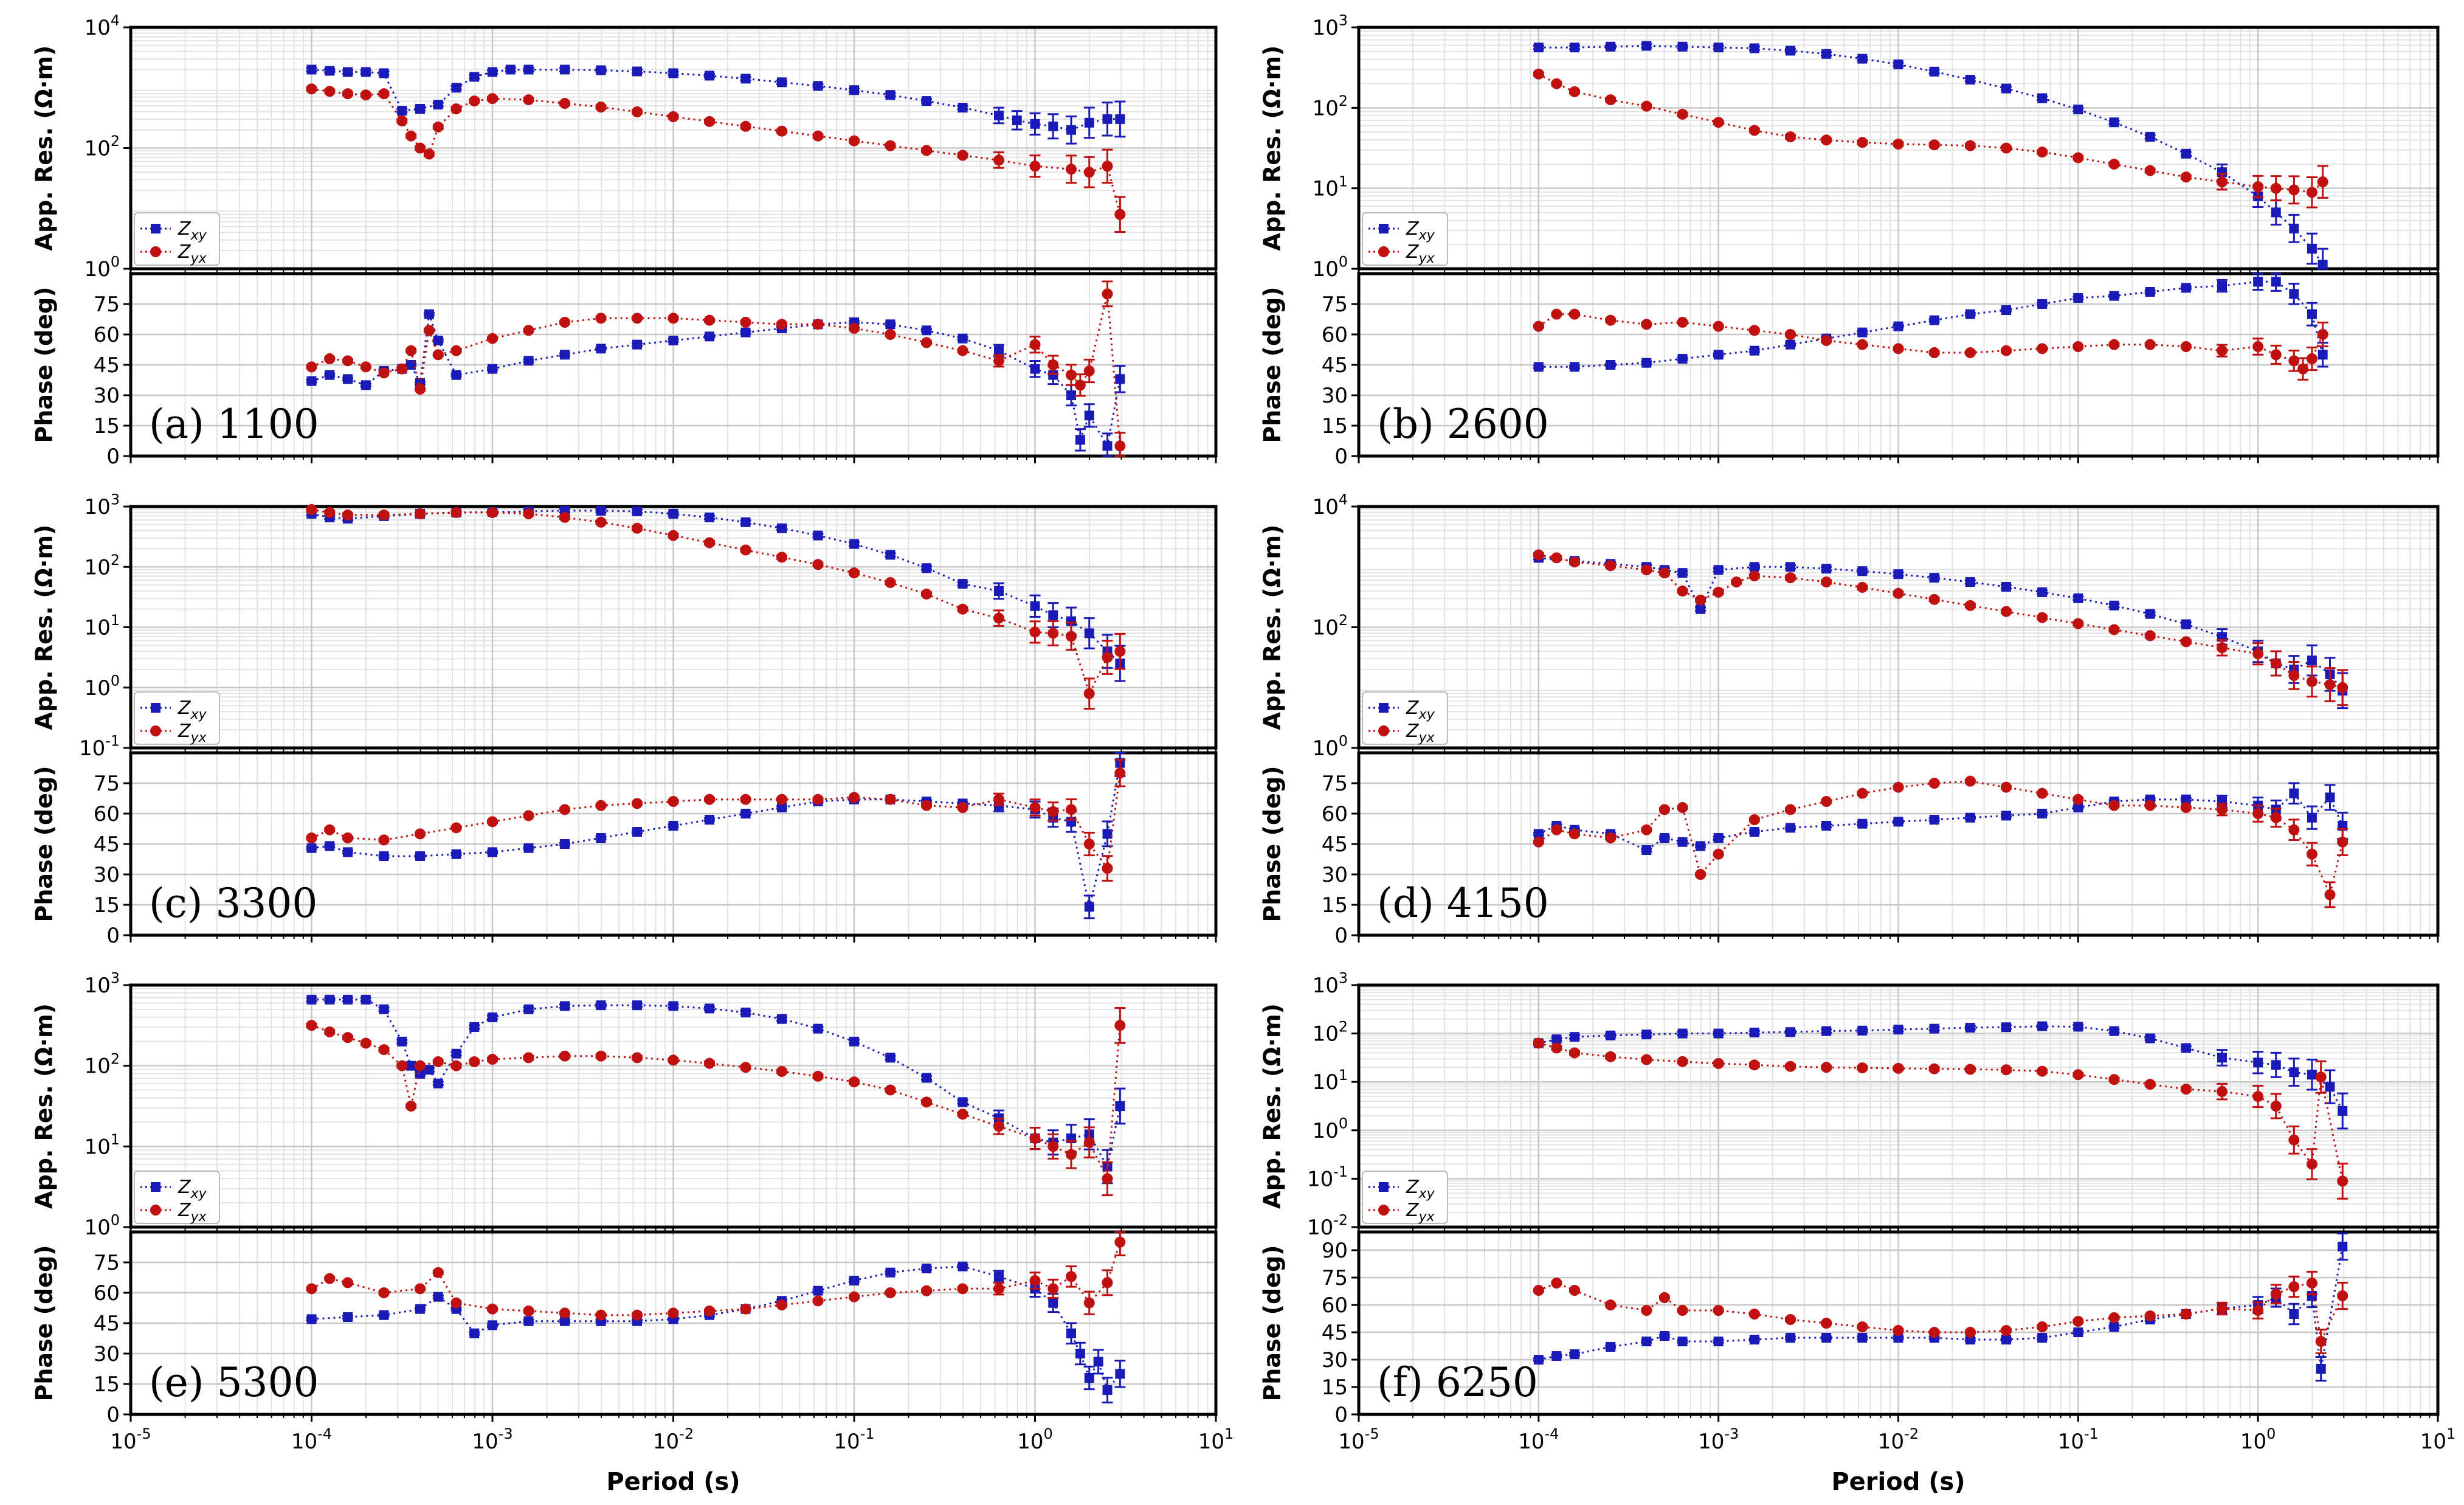 The width and height of the screenshot is (2464, 1505). What do you see at coordinates (130, 1439) in the screenshot?
I see `x-tick-label: 10-5` at bounding box center [130, 1439].